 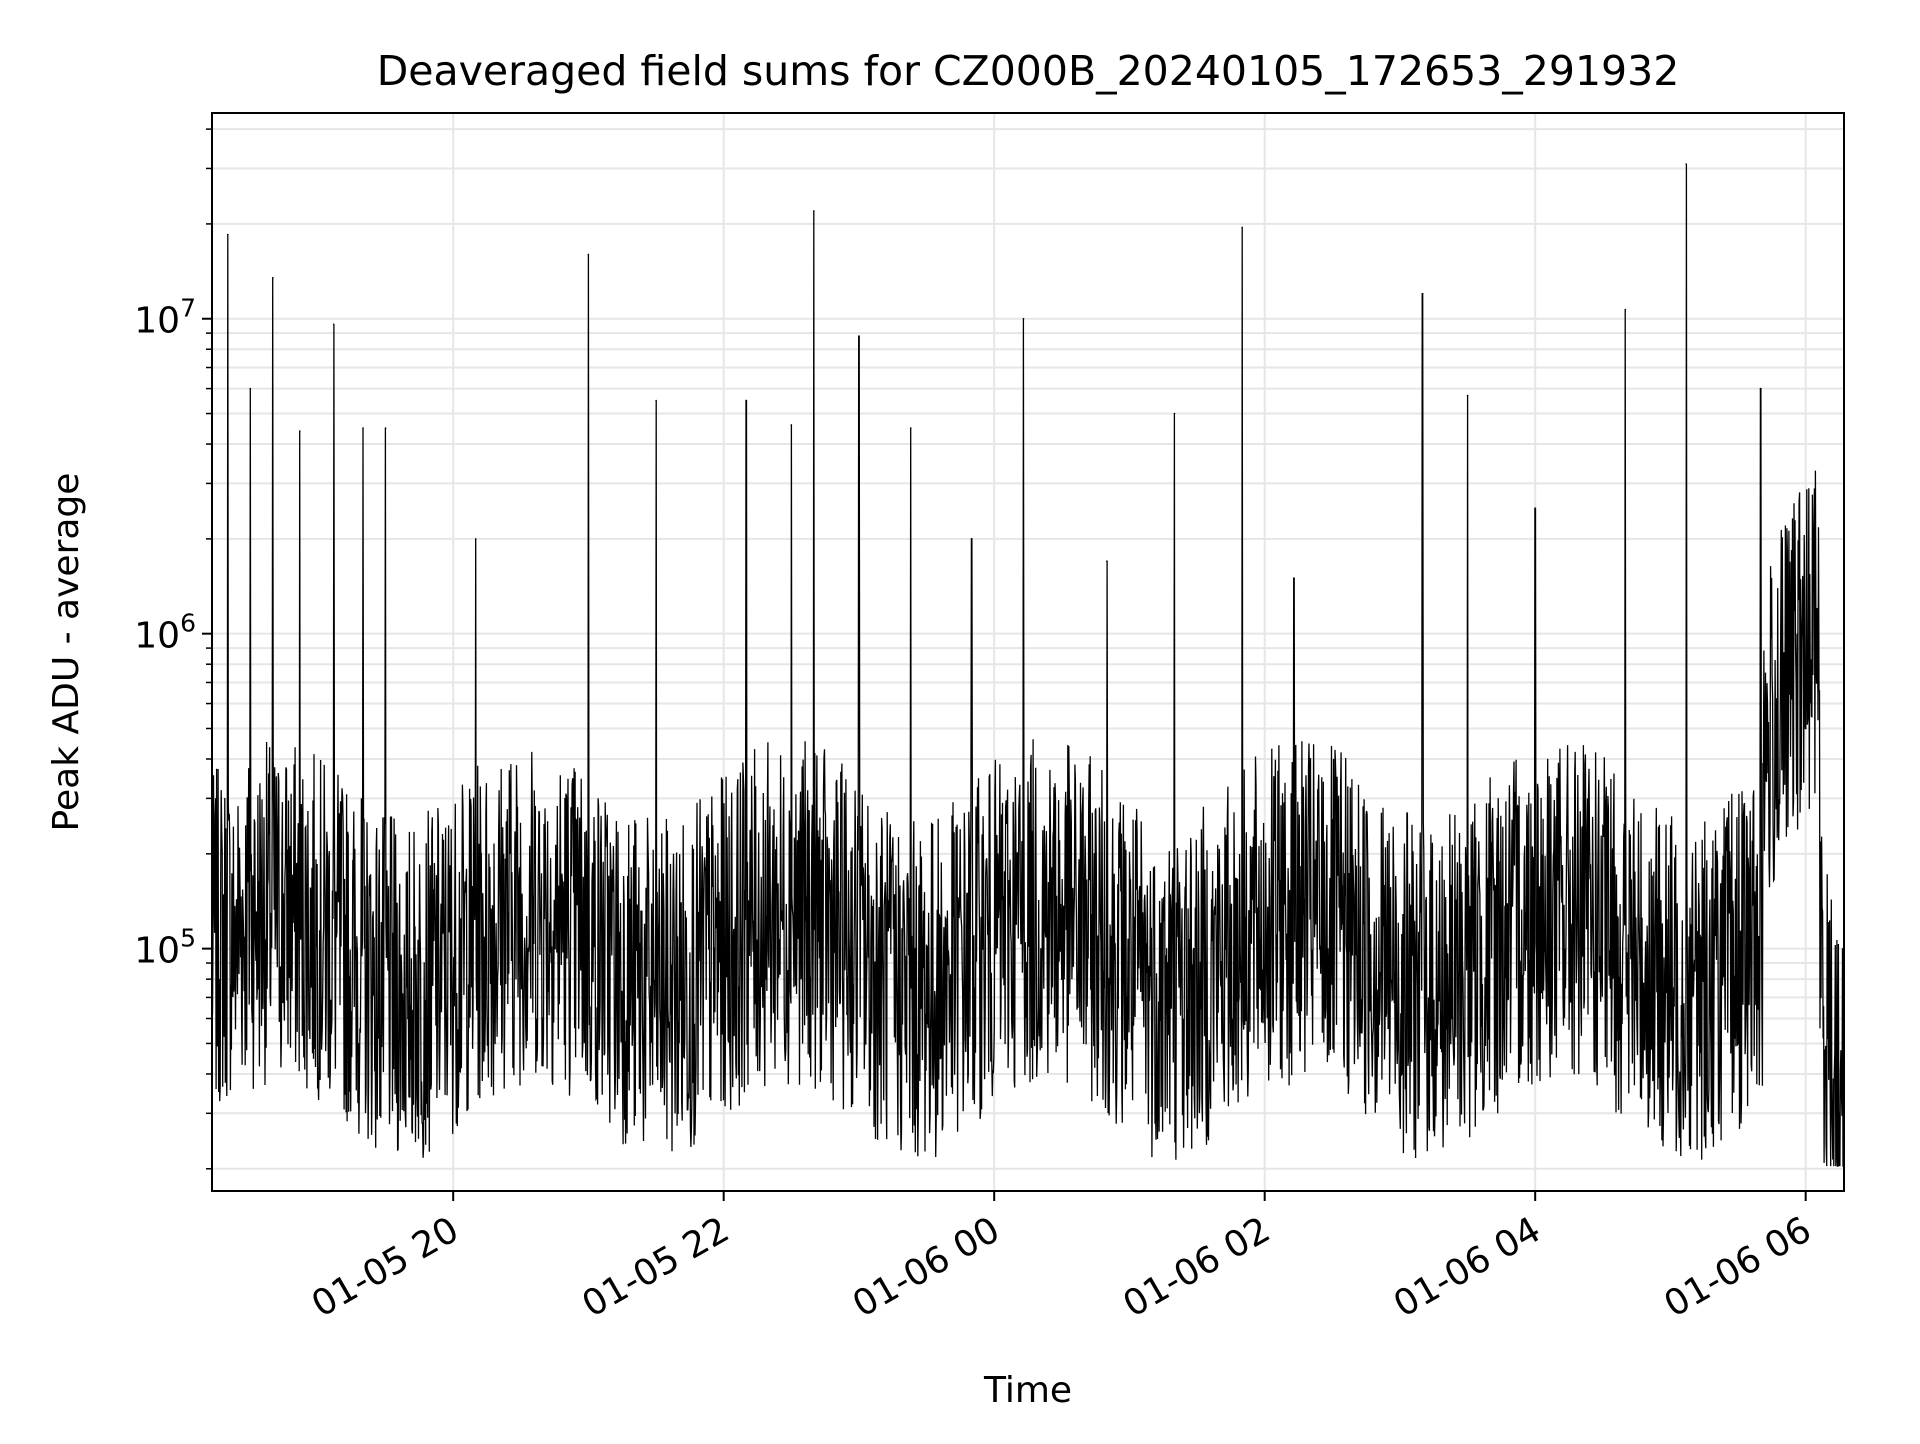 I want to click on x-tick-label: 01-06 00, so click(x=926, y=1267).